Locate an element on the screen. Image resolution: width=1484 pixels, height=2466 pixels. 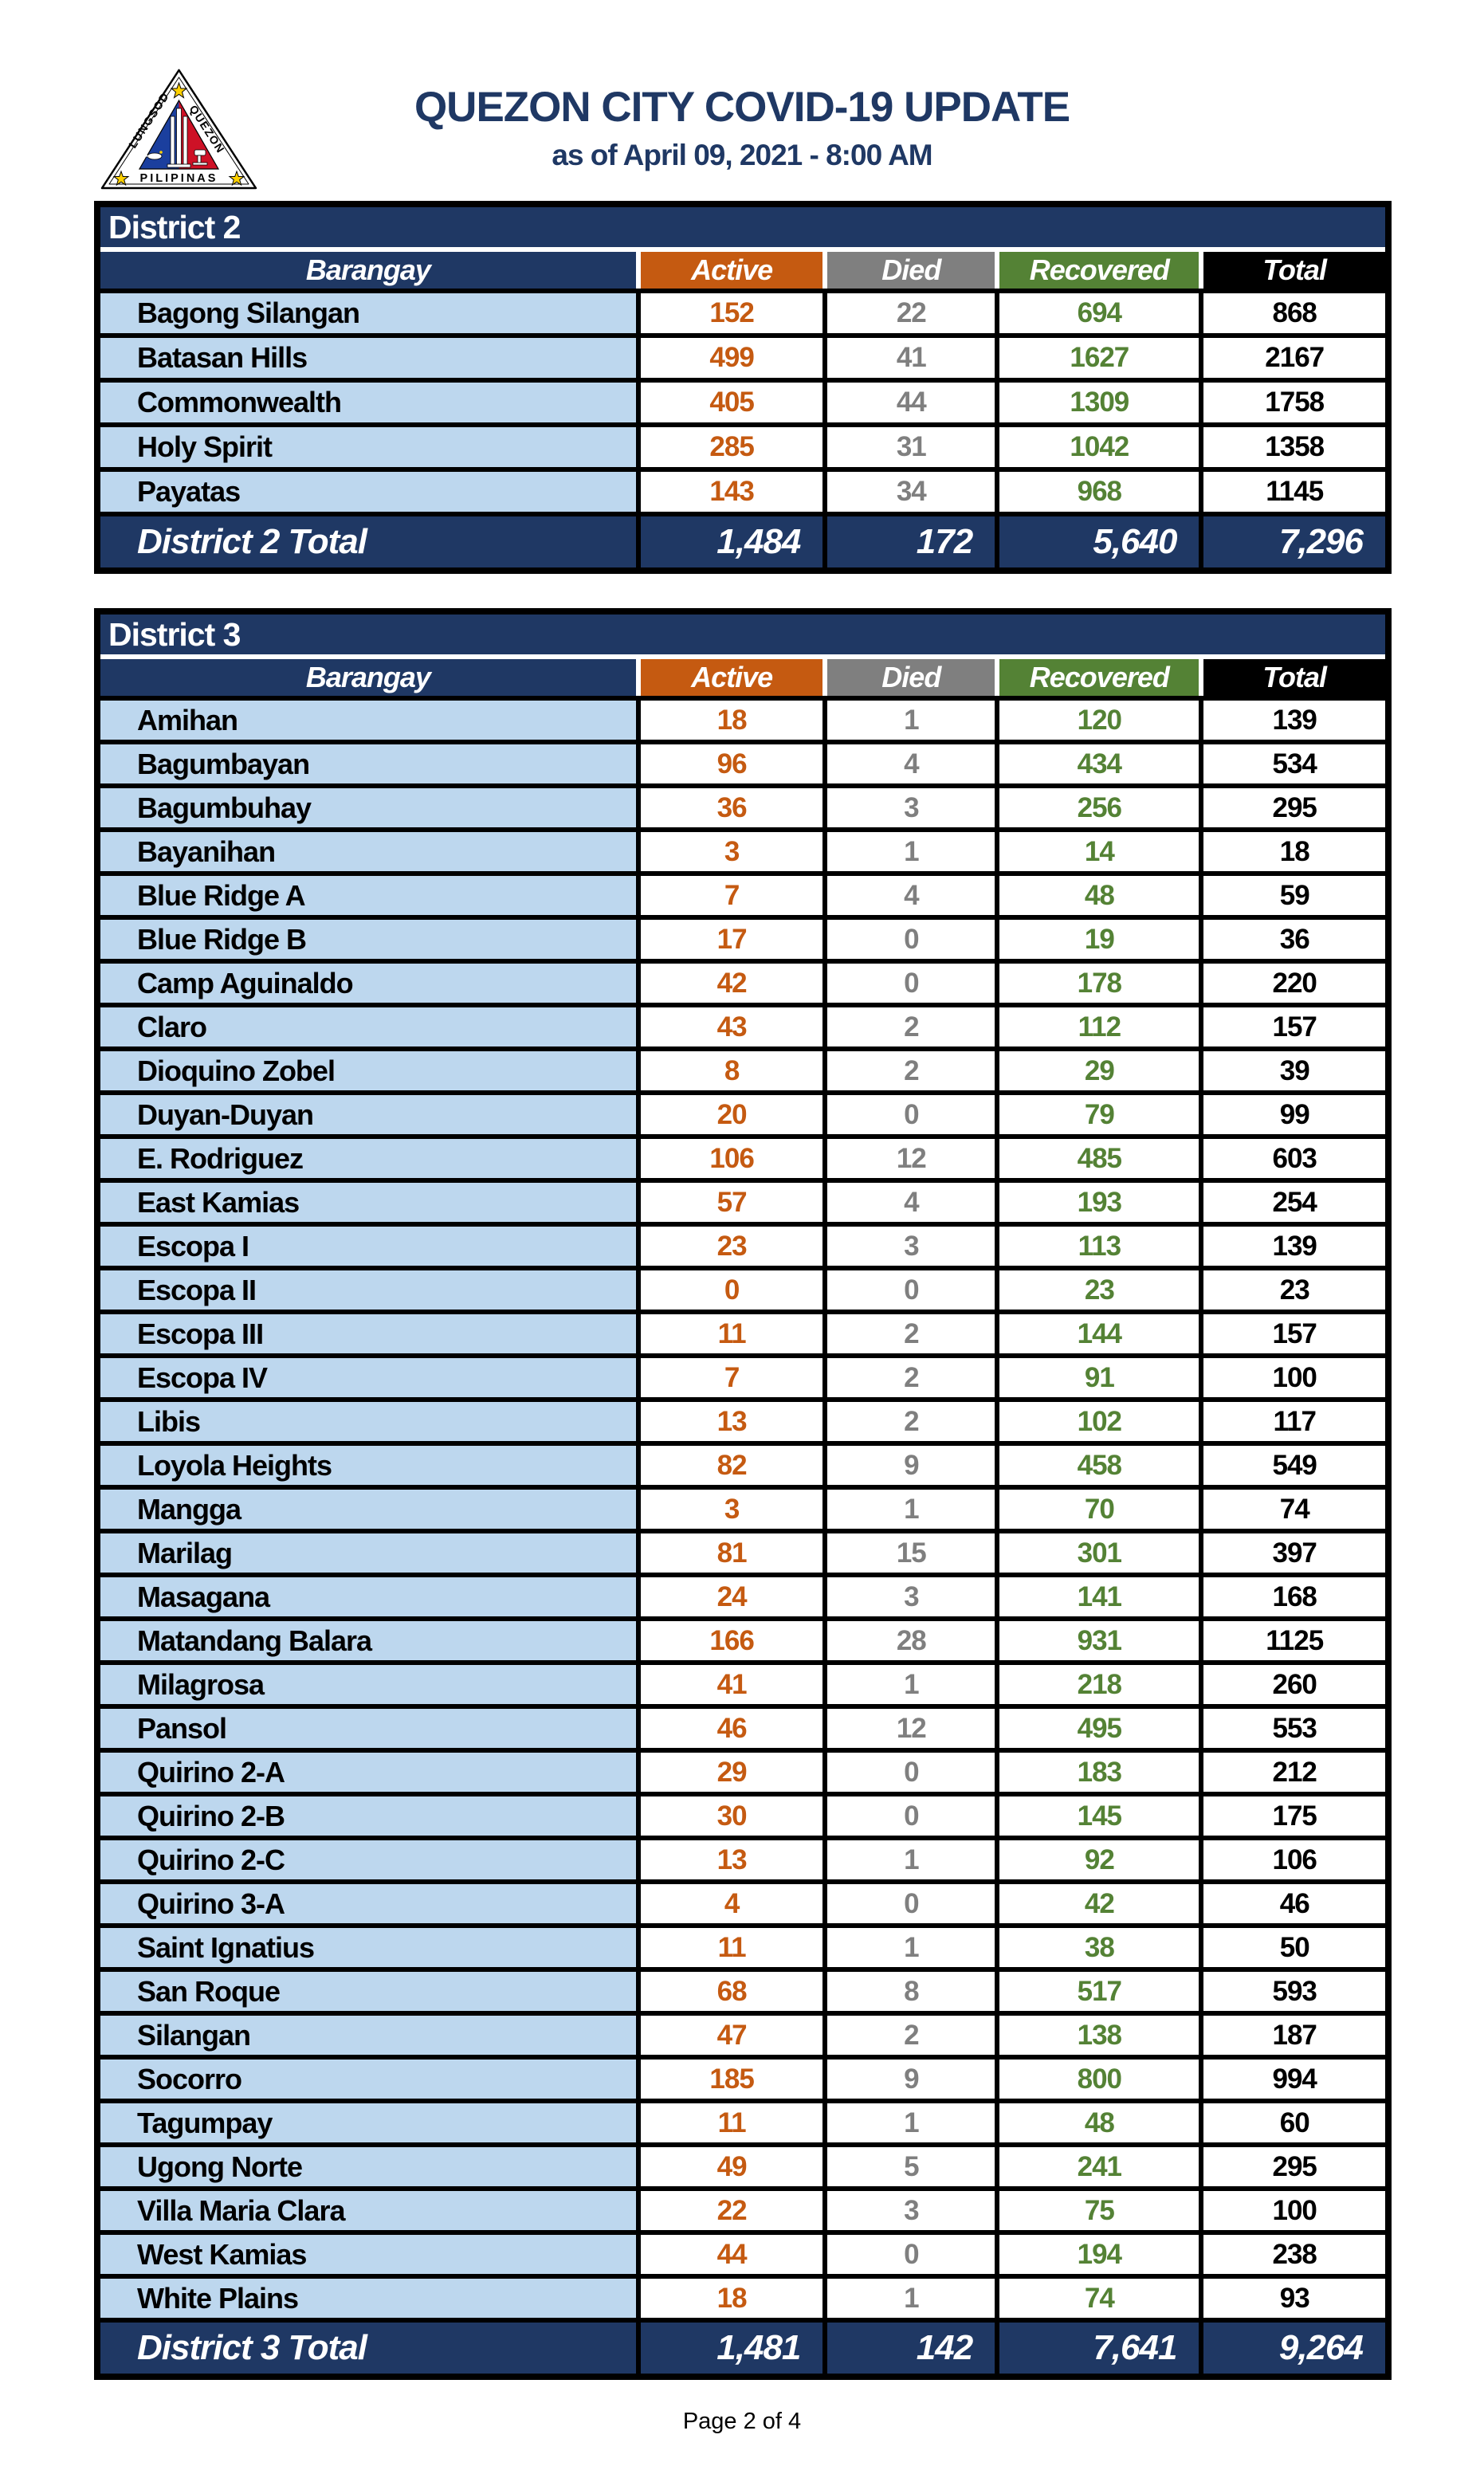
barangay-name-cell: Escopa II is located at coordinates (368, 1290).